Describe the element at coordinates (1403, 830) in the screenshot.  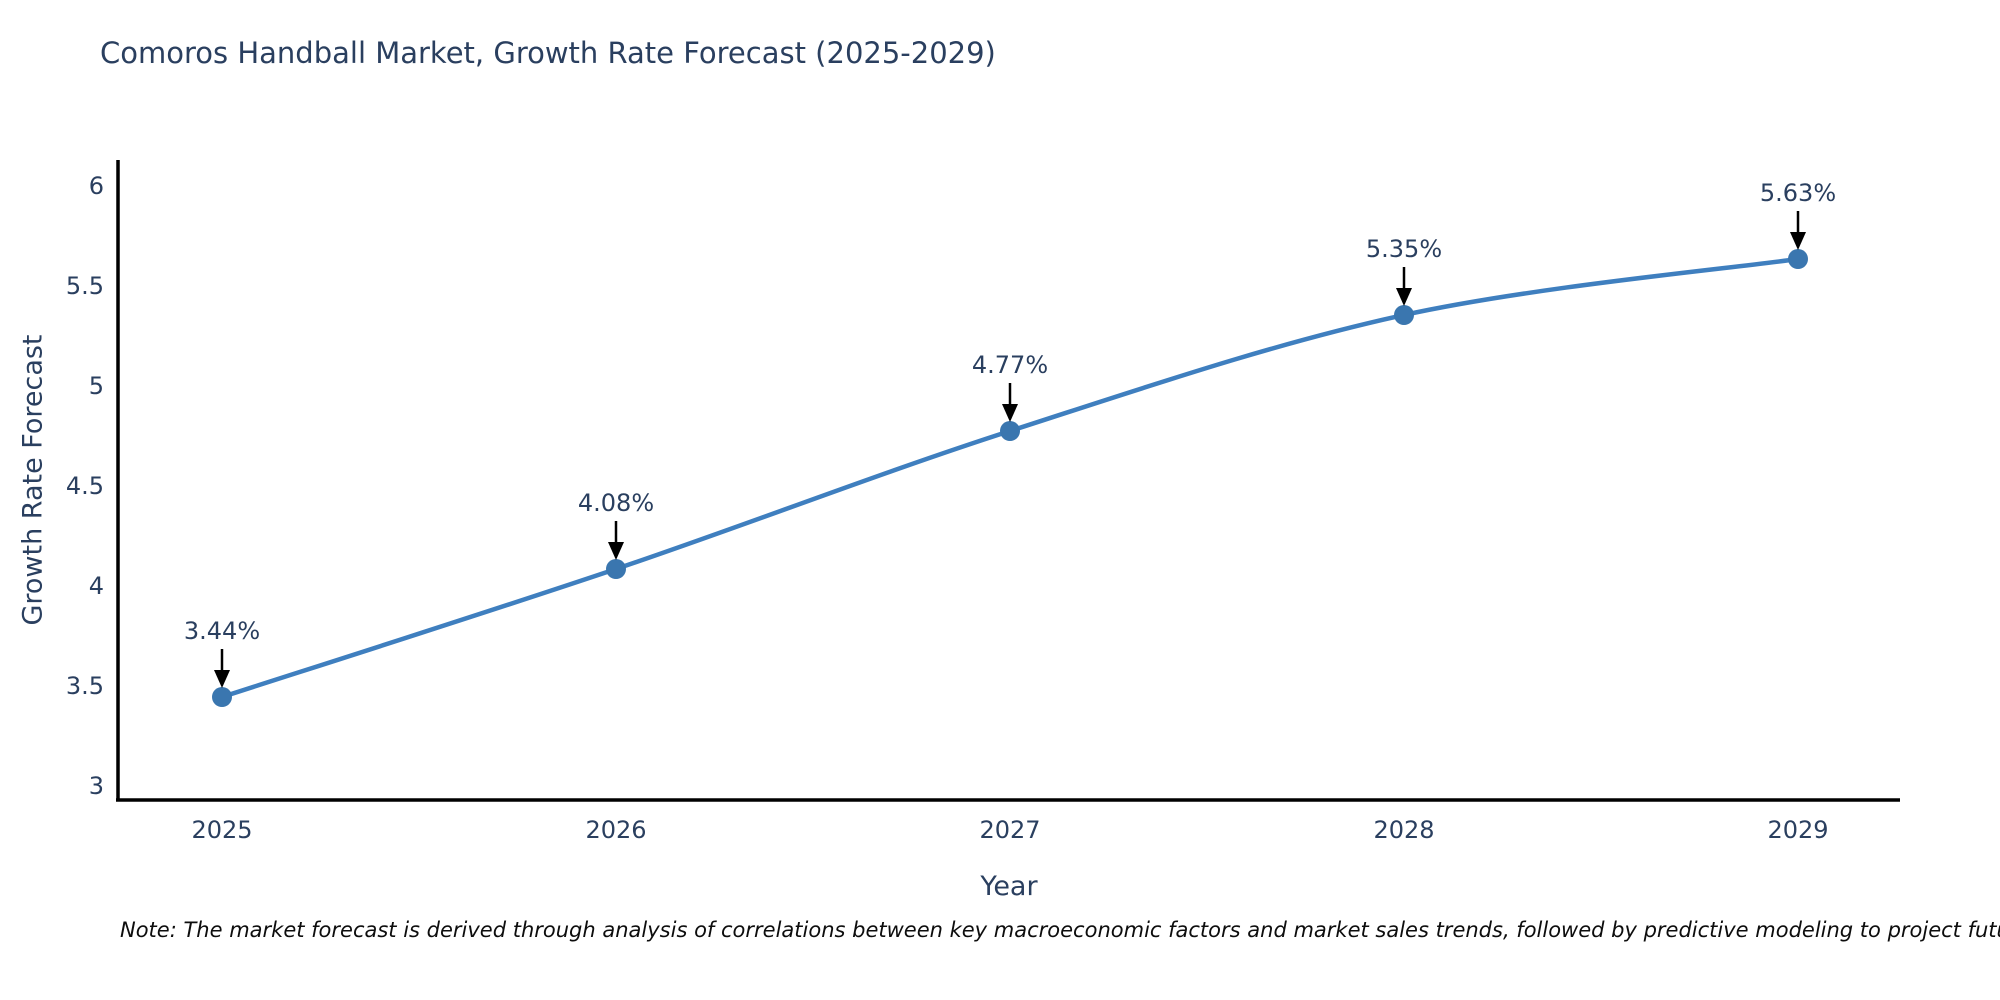
I see `x-tick-label: 2028` at that location.